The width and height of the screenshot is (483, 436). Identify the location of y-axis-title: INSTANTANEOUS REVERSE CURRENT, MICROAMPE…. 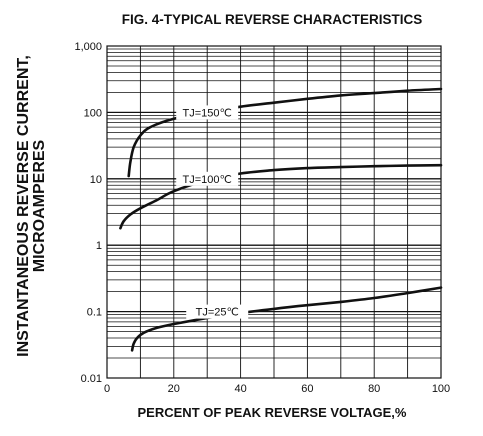
(31, 206).